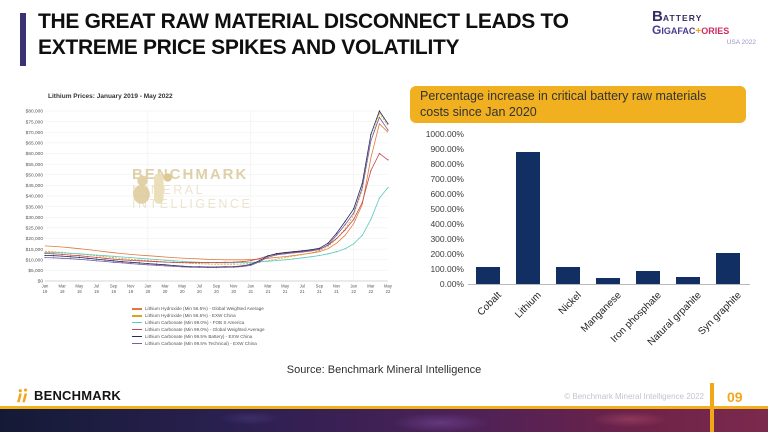  I want to click on event-logo-word2: GIGAFAC+ORIES, so click(708, 30).